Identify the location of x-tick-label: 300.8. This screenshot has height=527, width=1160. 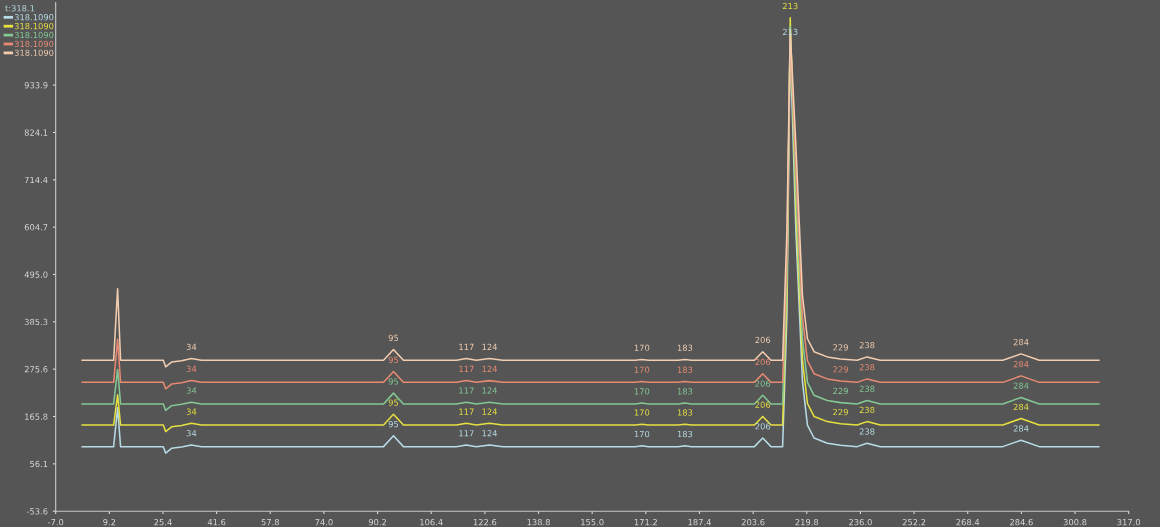
(1075, 522).